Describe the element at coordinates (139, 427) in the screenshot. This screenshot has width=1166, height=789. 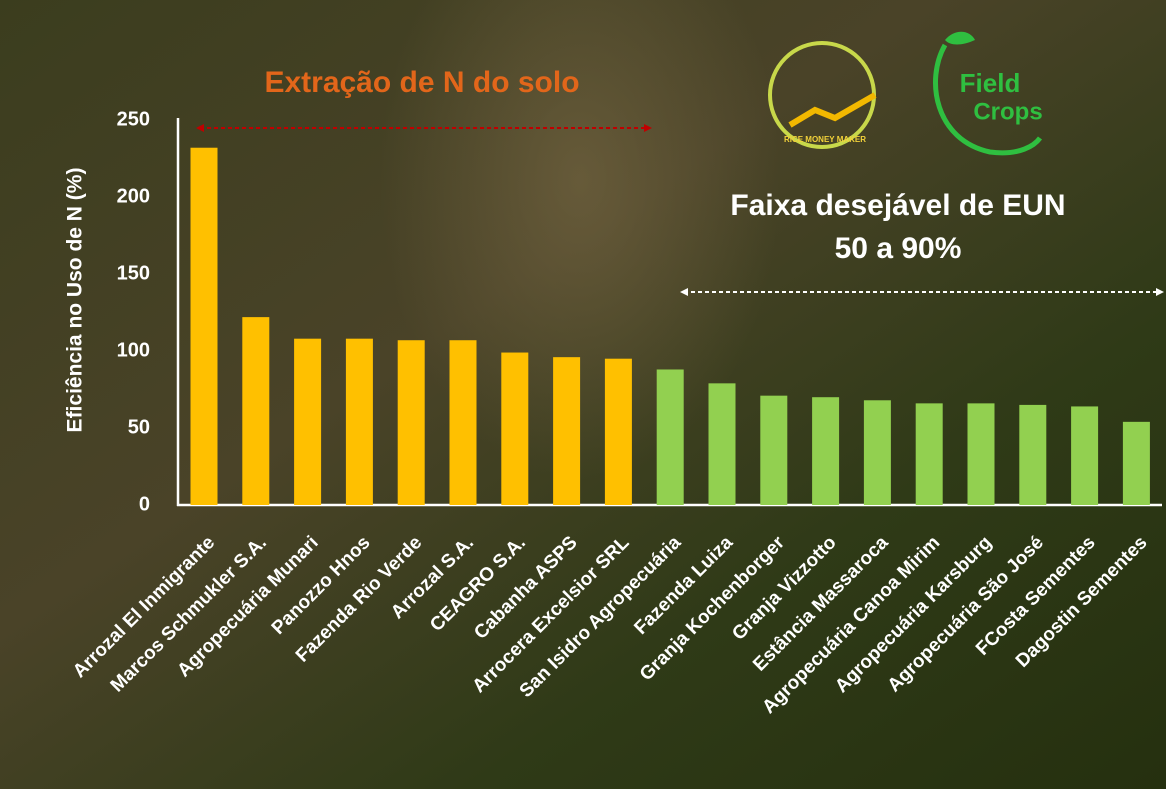
I see `y-tick-label: 50` at that location.